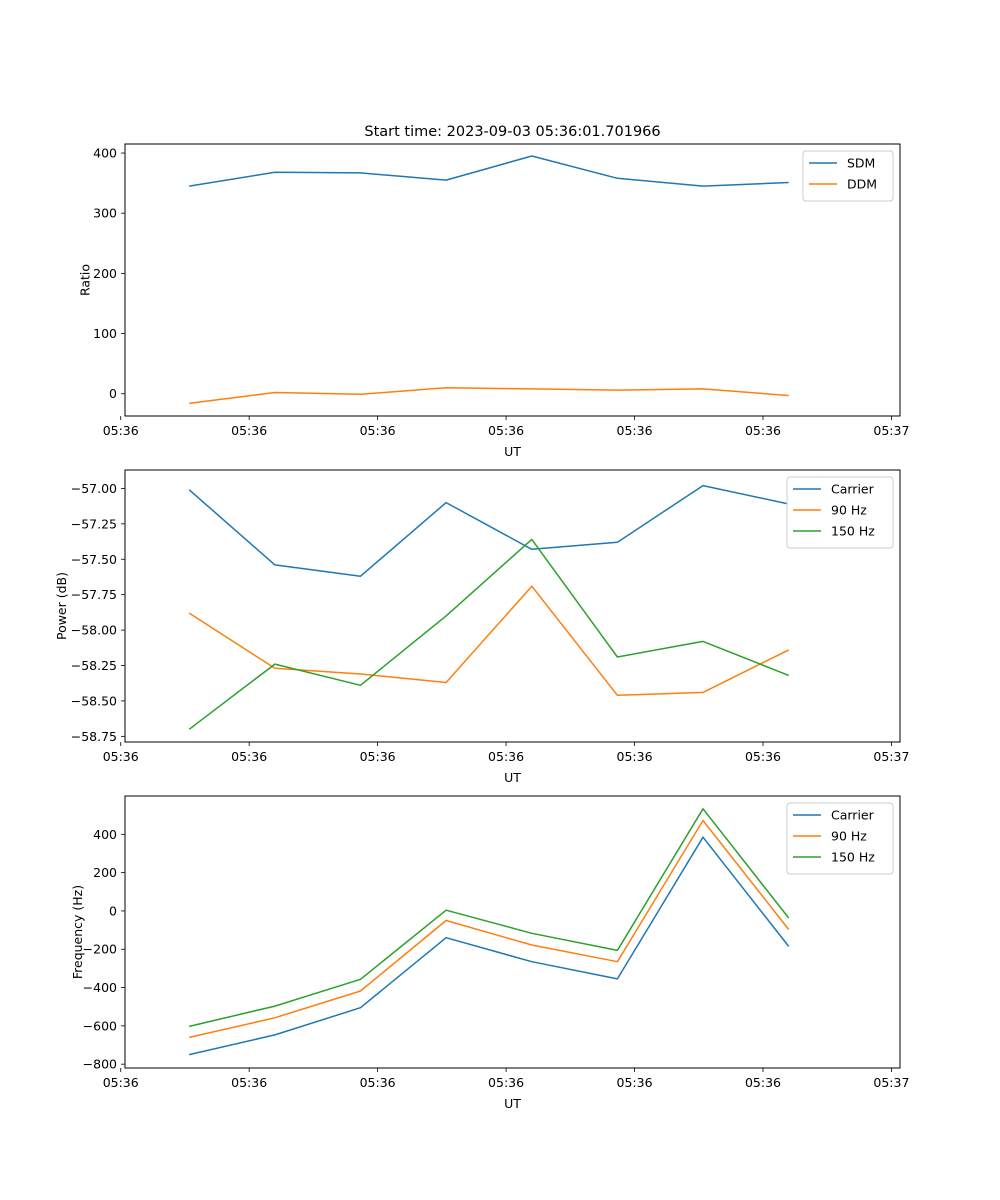 The width and height of the screenshot is (1000, 1200). Describe the element at coordinates (100, 987) in the screenshot. I see `y-tick-label: −400` at that location.